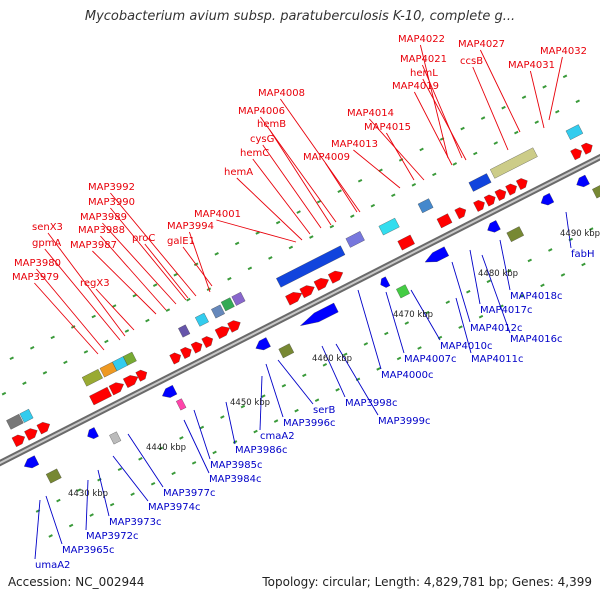  What do you see at coordinates (413, 315) in the screenshot?
I see `scale-tick-label: 4470 kbp` at bounding box center [413, 315].